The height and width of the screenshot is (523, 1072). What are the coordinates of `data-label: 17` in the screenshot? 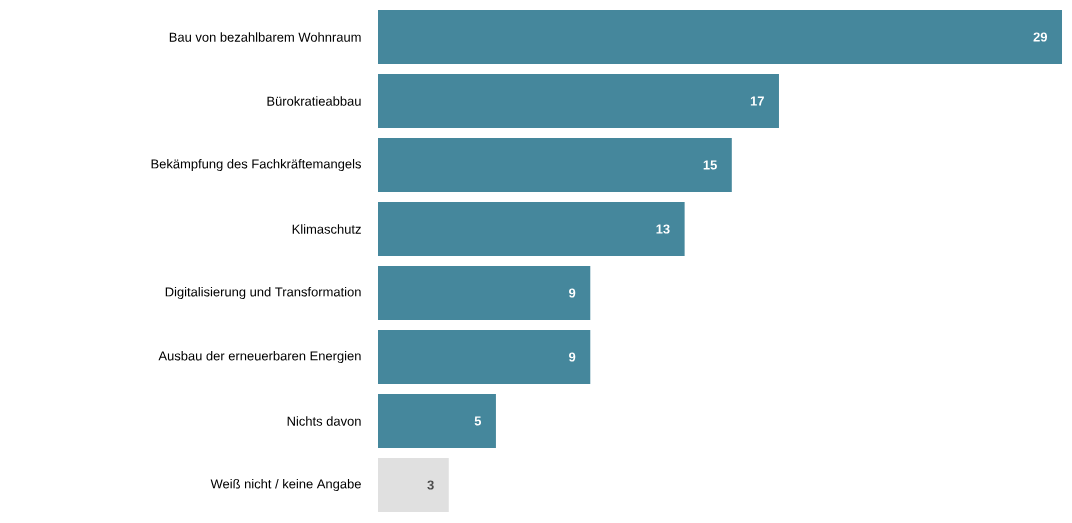 It's located at (757, 101).